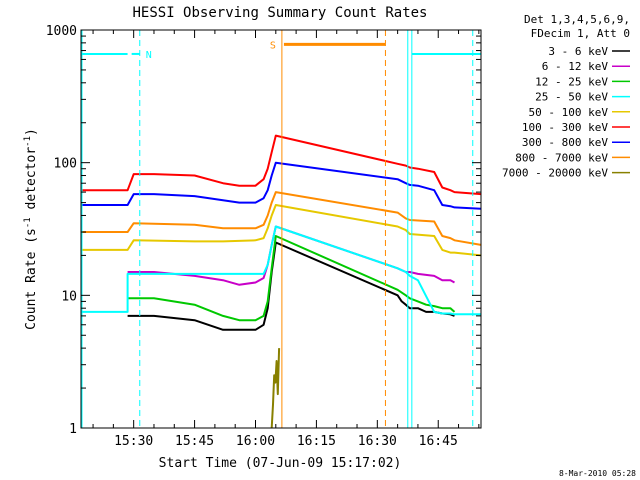 This screenshot has width=640, height=480. I want to click on legend-label-1: 6 - 12 keV, so click(575, 66).